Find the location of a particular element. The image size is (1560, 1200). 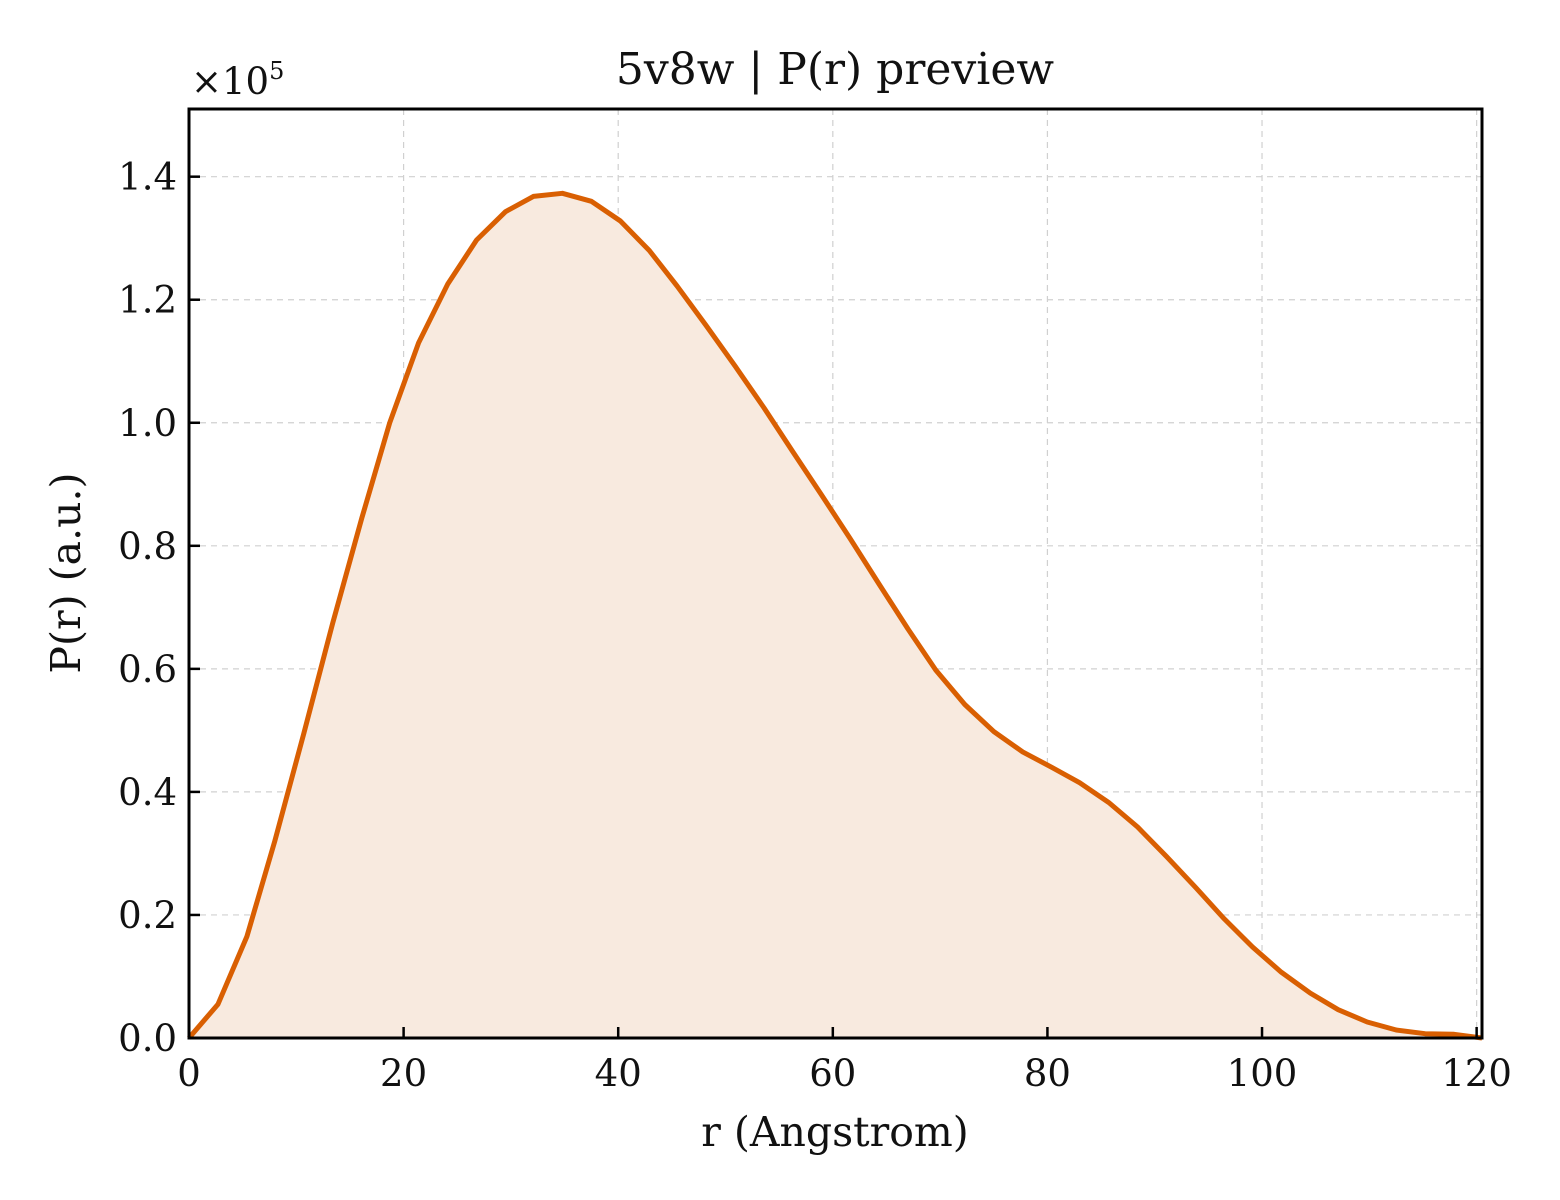

x-tick-label: 20 is located at coordinates (403, 1073).